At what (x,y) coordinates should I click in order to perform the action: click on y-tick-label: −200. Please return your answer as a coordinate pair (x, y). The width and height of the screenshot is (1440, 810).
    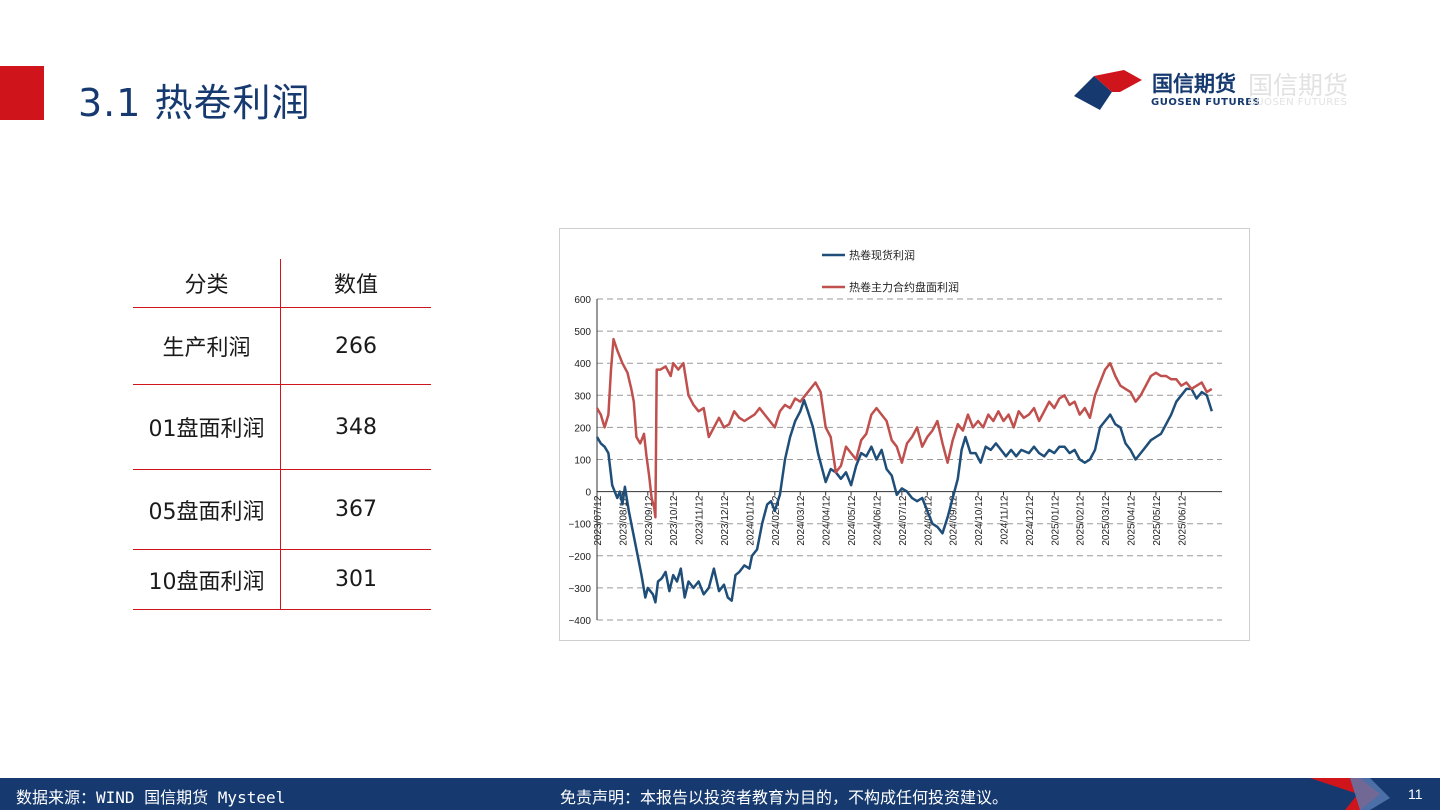
    Looking at the image, I should click on (579, 557).